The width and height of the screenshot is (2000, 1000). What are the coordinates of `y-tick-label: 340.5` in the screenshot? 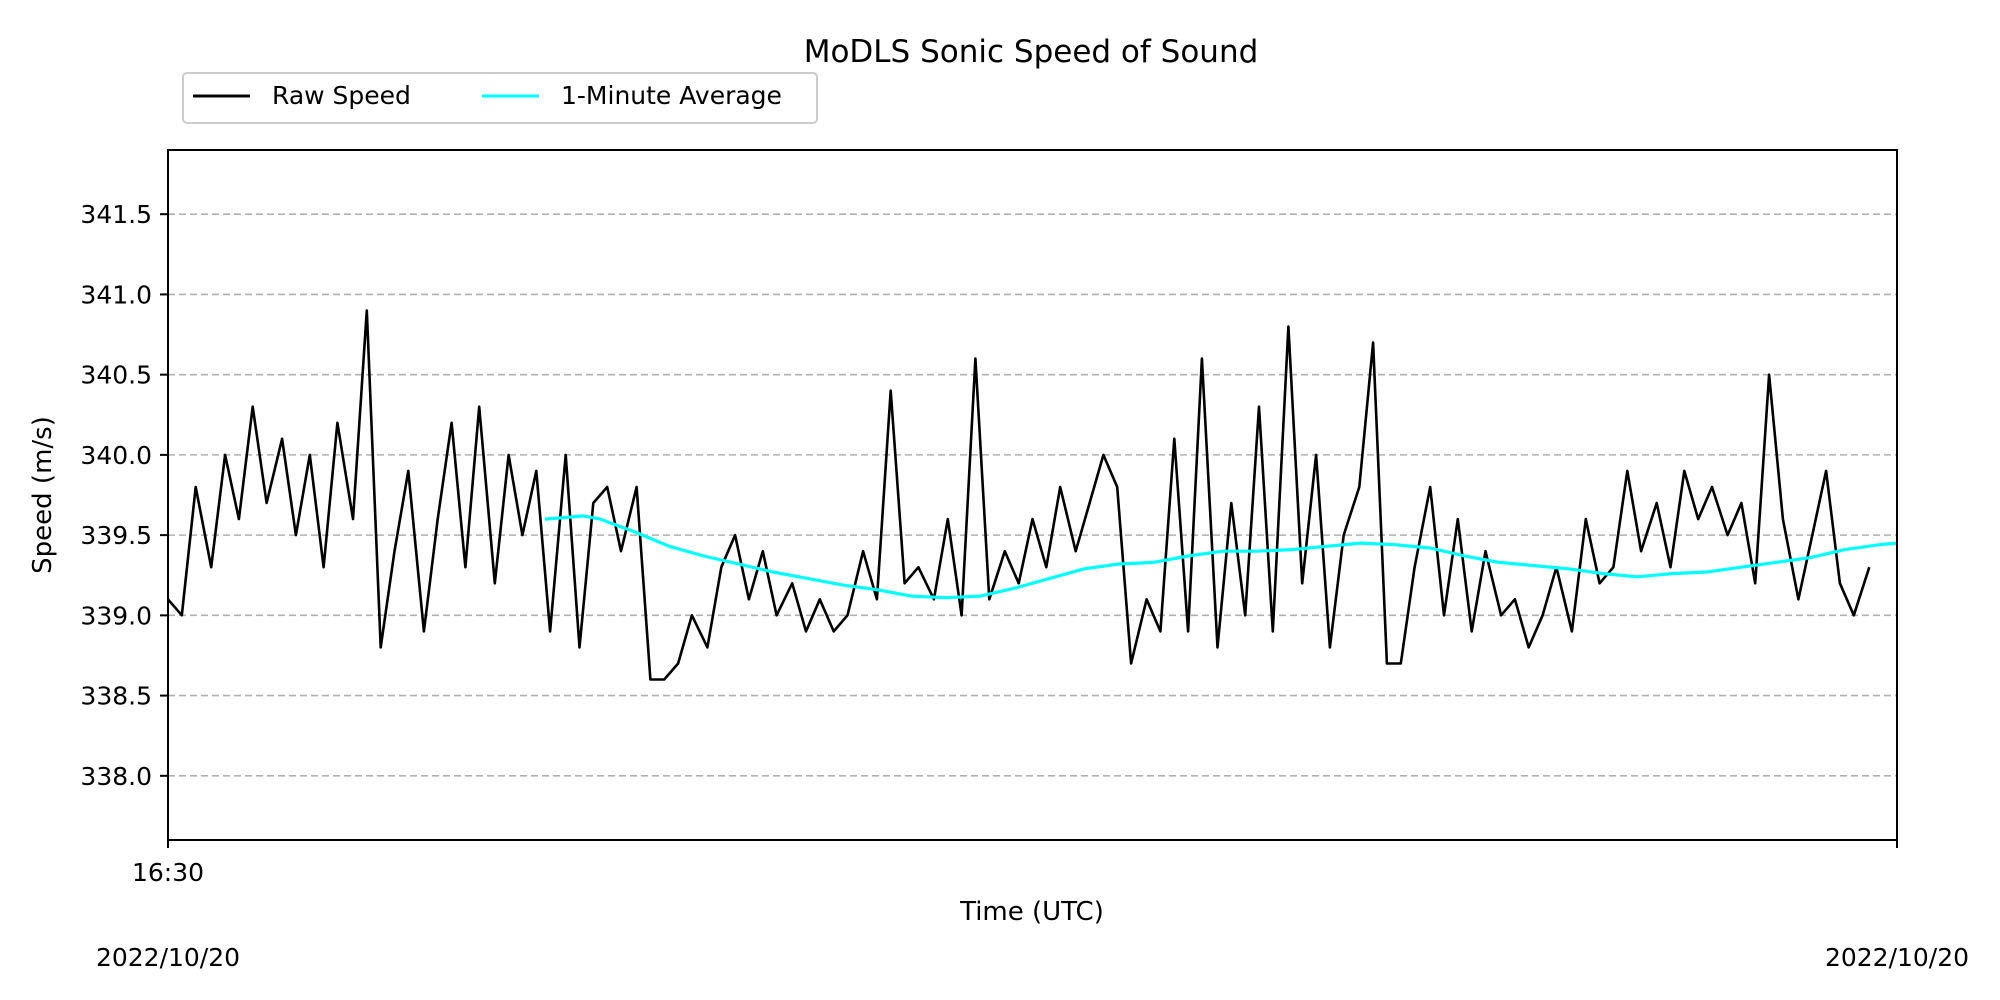 It's located at (116, 375).